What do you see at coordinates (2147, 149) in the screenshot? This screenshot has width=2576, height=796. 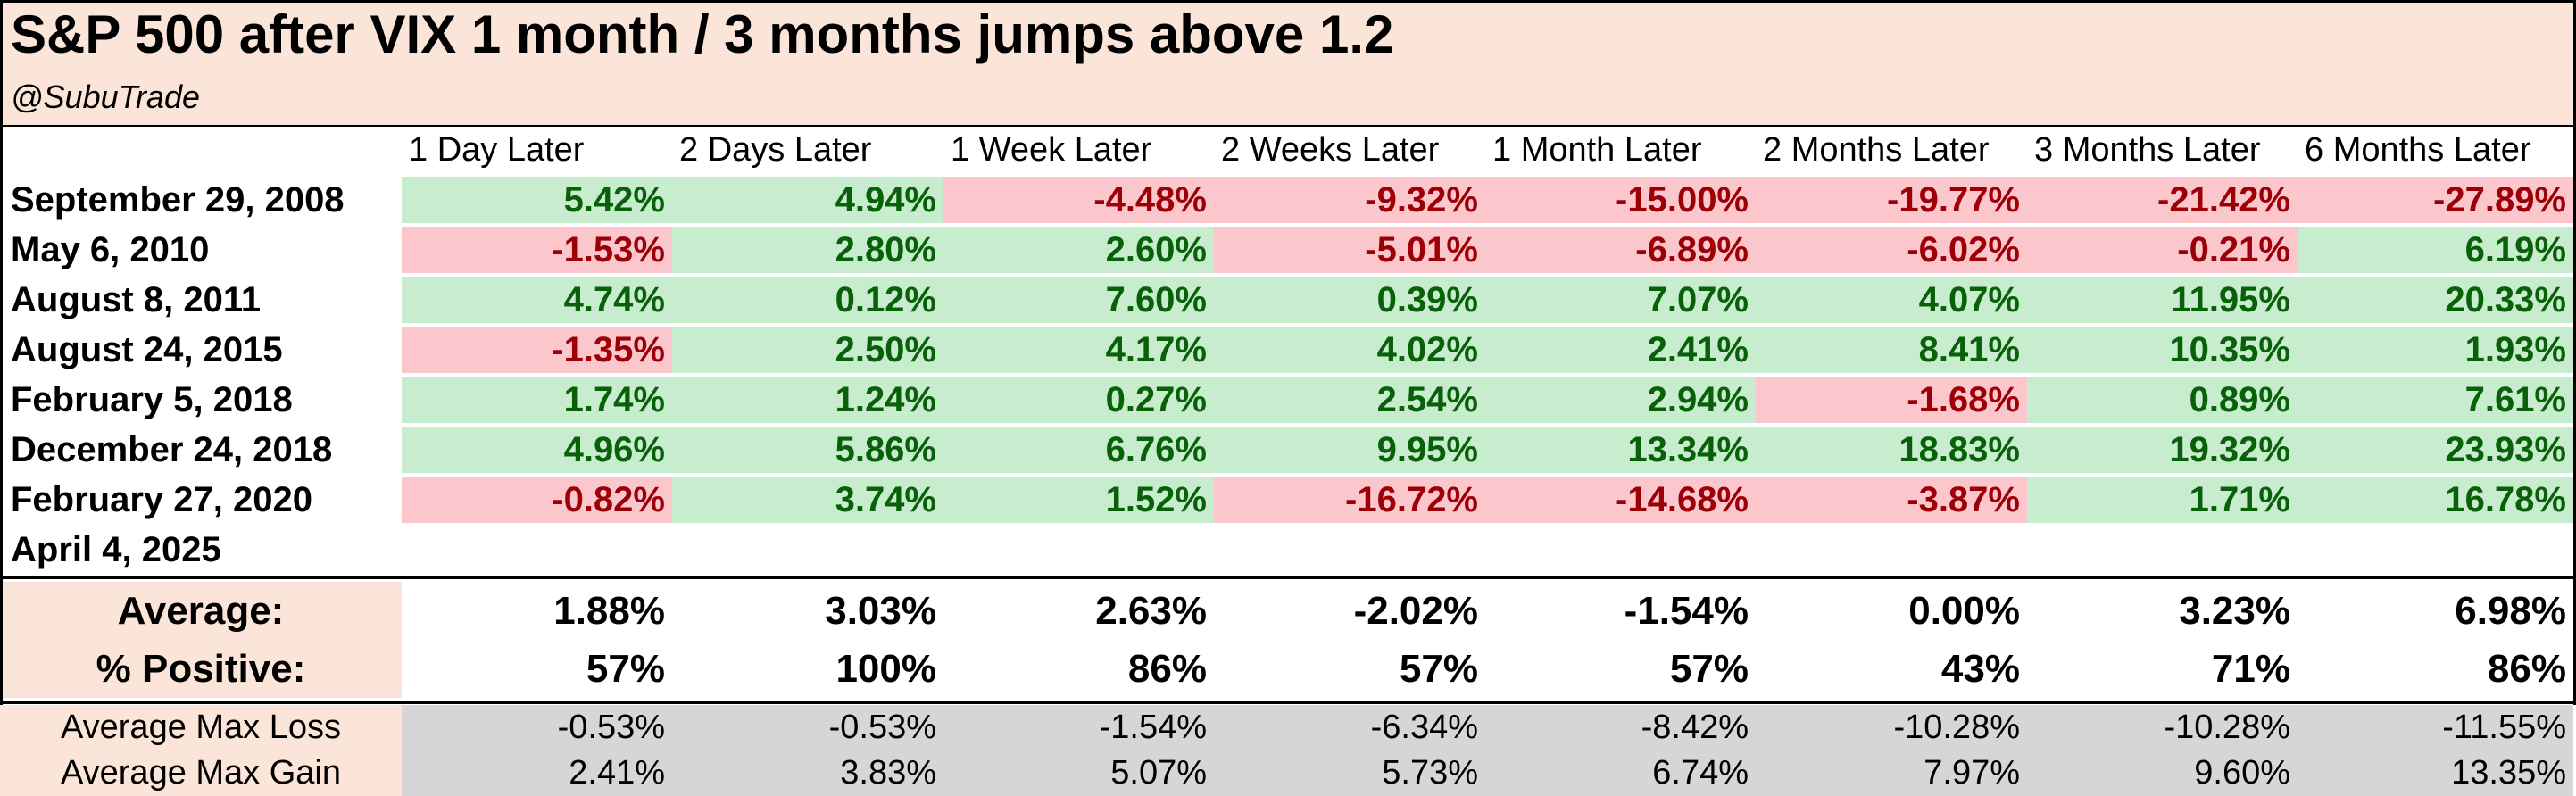 I see `column-header: 3 Months Later` at bounding box center [2147, 149].